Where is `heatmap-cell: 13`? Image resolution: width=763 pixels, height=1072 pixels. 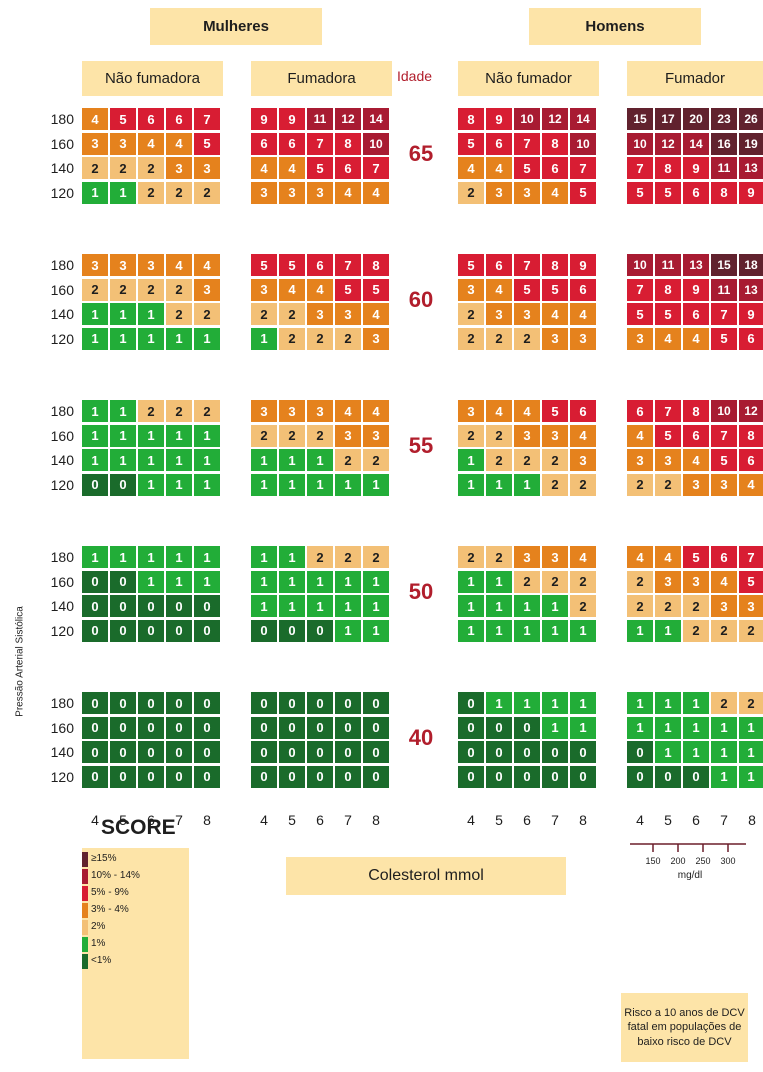 heatmap-cell: 13 is located at coordinates (751, 168).